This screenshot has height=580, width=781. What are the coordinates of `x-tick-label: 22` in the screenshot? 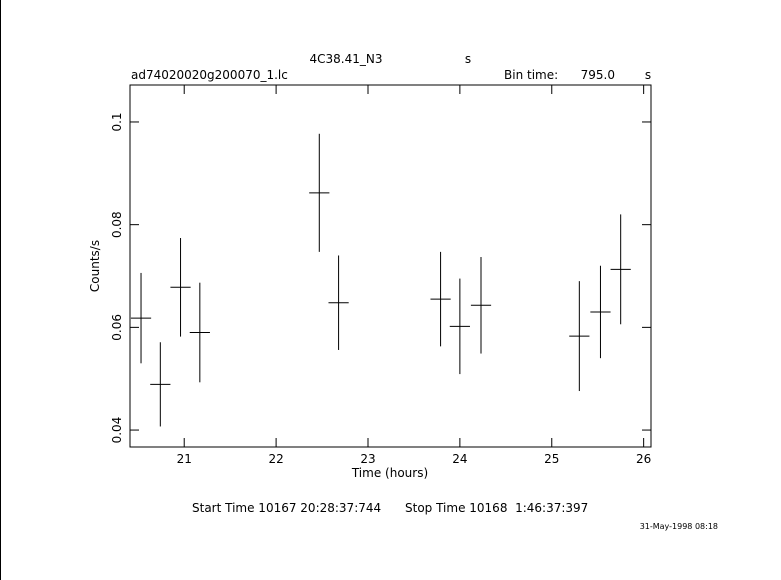 It's located at (275, 459).